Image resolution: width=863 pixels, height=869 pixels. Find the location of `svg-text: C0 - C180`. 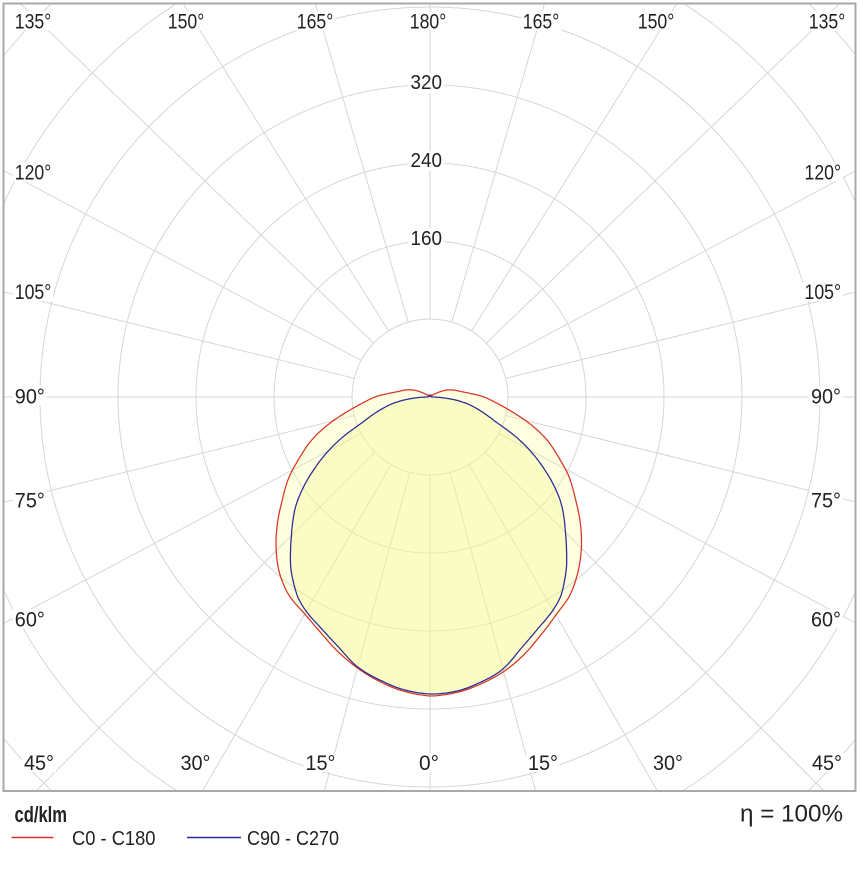

svg-text: C0 - C180 is located at coordinates (114, 839).